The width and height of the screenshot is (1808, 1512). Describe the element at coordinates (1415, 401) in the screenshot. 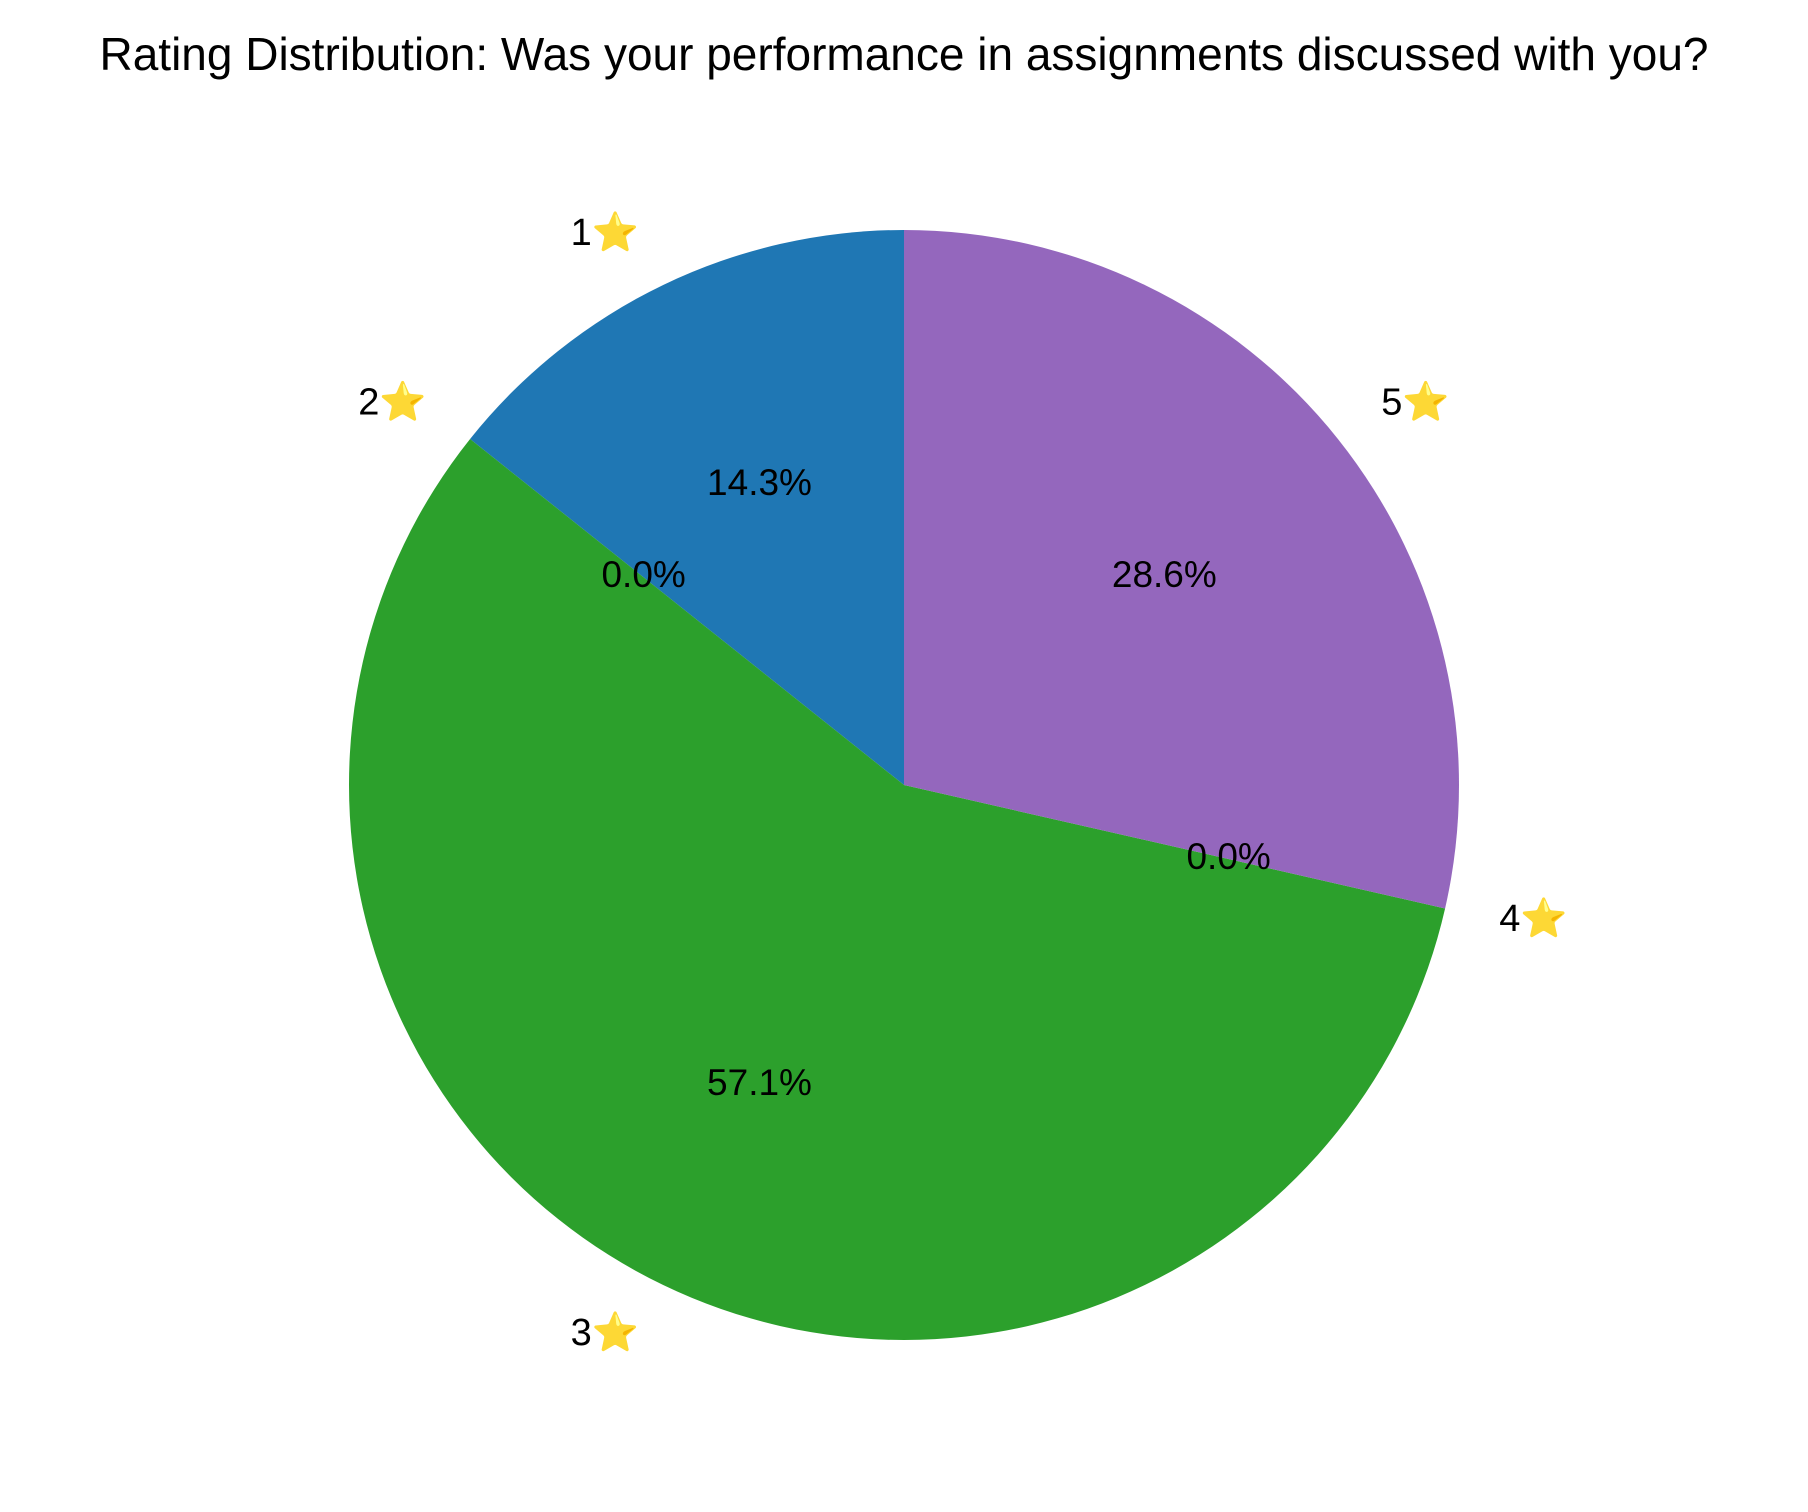

I see `slice-label-5: 5⭐` at that location.